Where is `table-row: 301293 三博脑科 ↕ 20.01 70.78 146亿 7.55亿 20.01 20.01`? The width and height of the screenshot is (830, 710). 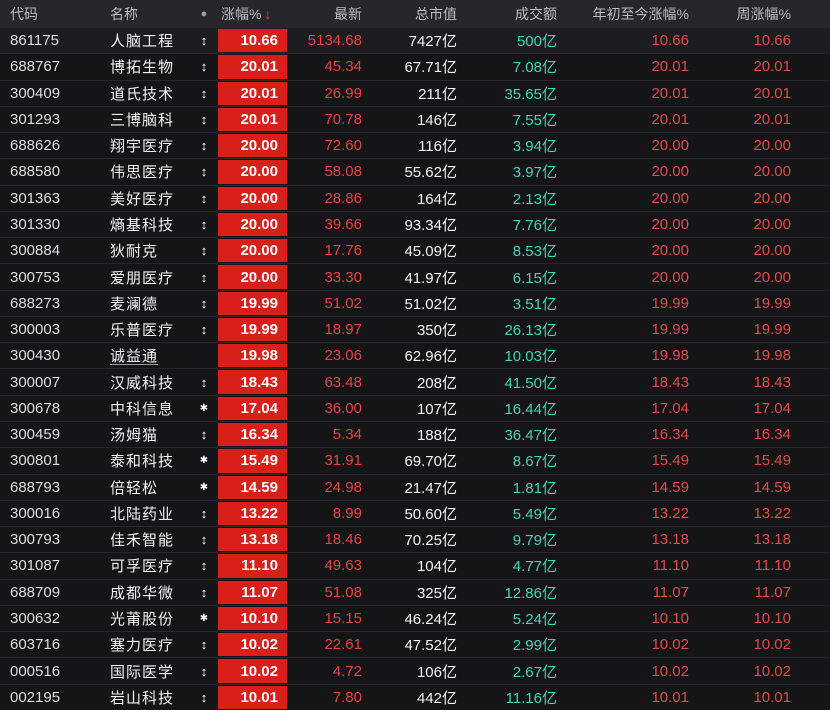
table-row: 301293 三博脑科 ↕ 20.01 70.78 146亿 7.55亿 20.01 20.01 is located at coordinates (415, 119).